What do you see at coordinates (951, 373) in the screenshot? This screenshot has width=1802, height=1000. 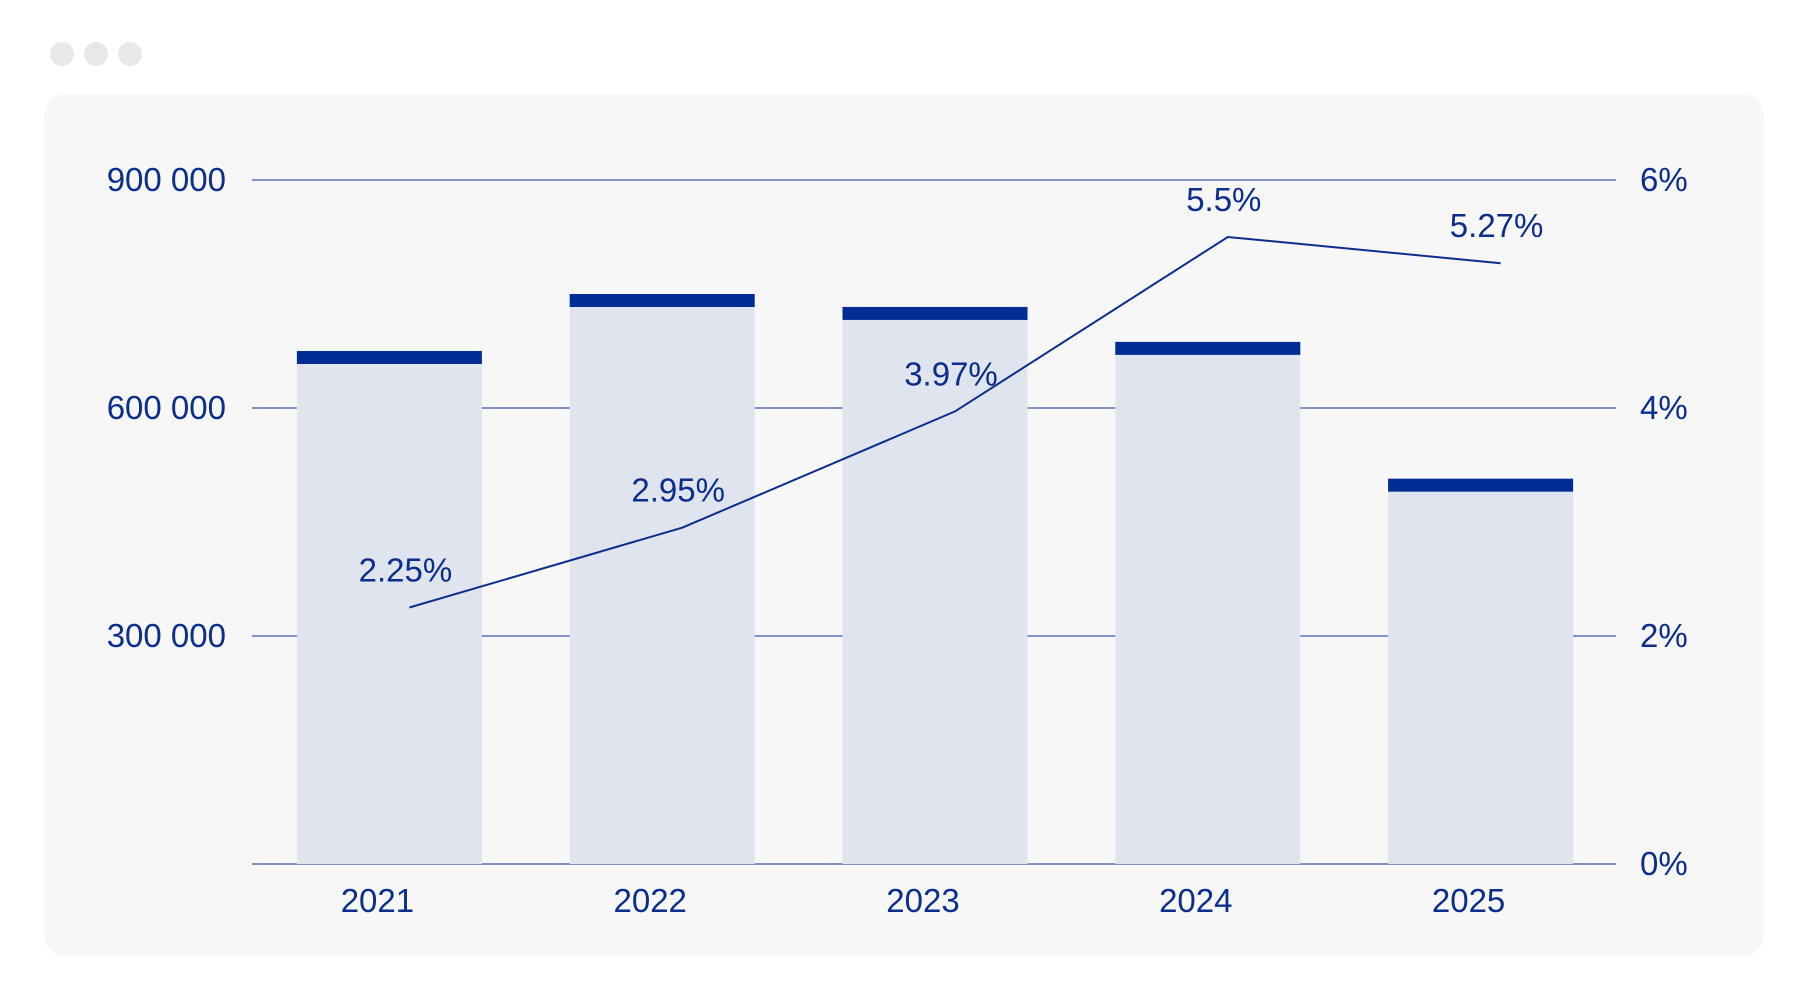 I see `line-data-label: 3.97%` at bounding box center [951, 373].